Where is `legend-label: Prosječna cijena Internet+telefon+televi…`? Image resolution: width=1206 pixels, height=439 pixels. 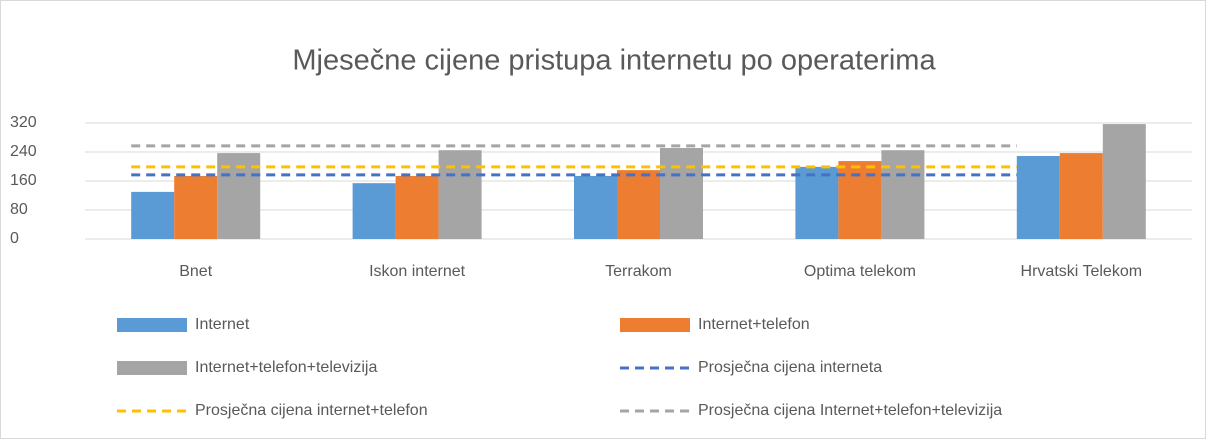 legend-label: Prosječna cijena Internet+telefon+televi… is located at coordinates (850, 410).